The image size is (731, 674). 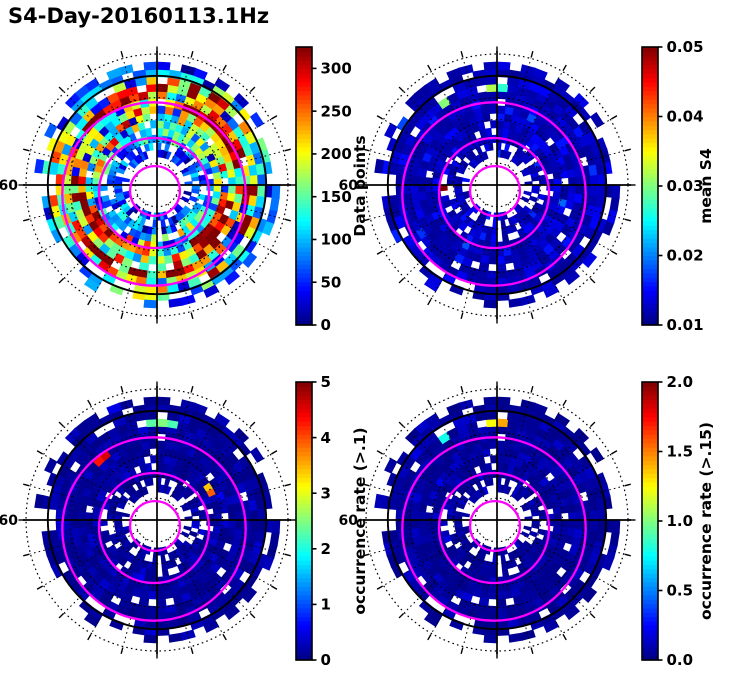 What do you see at coordinates (360, 185) in the screenshot?
I see `colorbar-title: Data points` at bounding box center [360, 185].